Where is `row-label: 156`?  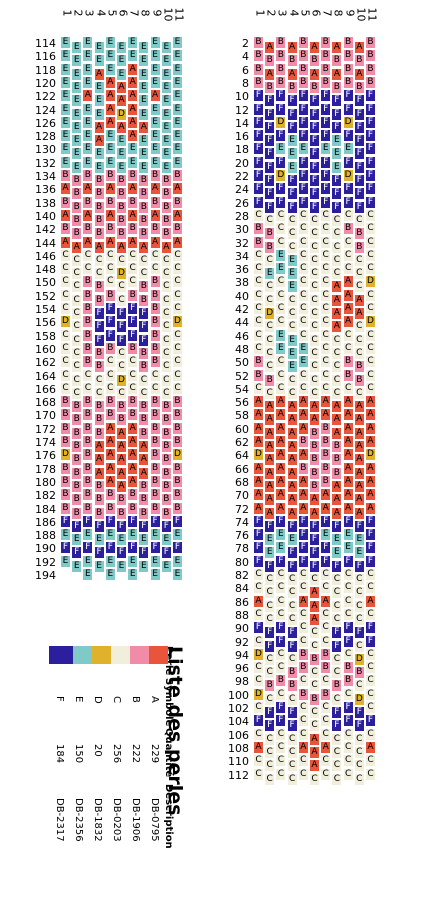 row-label: 156 is located at coordinates (45, 323).